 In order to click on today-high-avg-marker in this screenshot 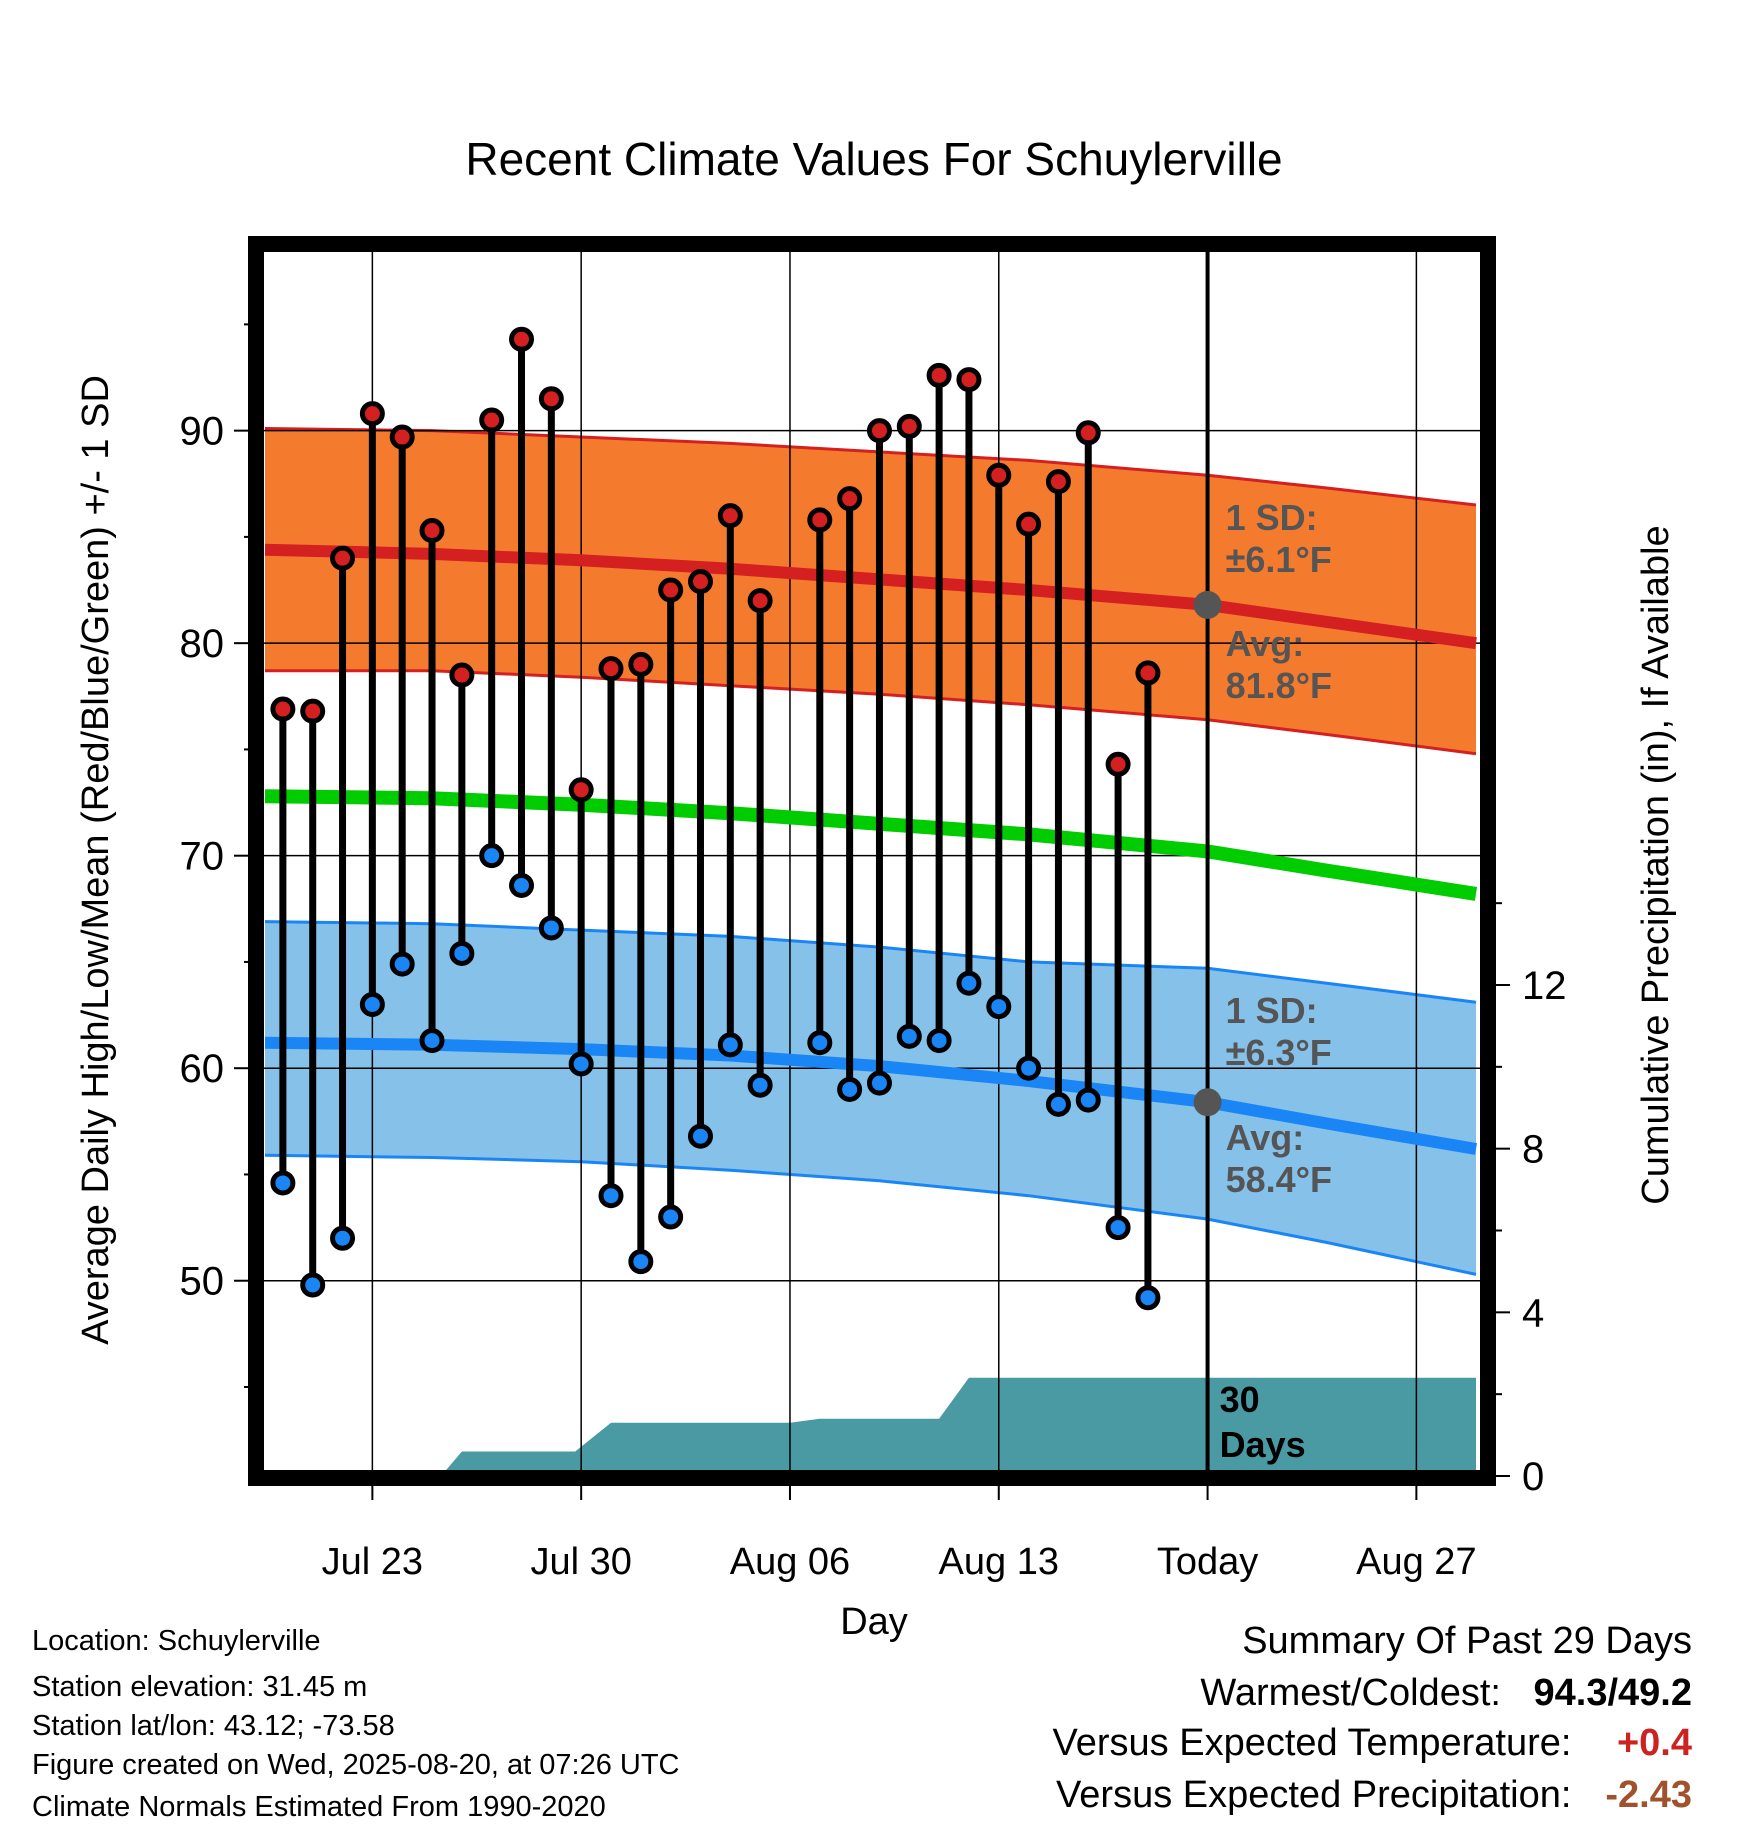, I will do `click(1207, 604)`.